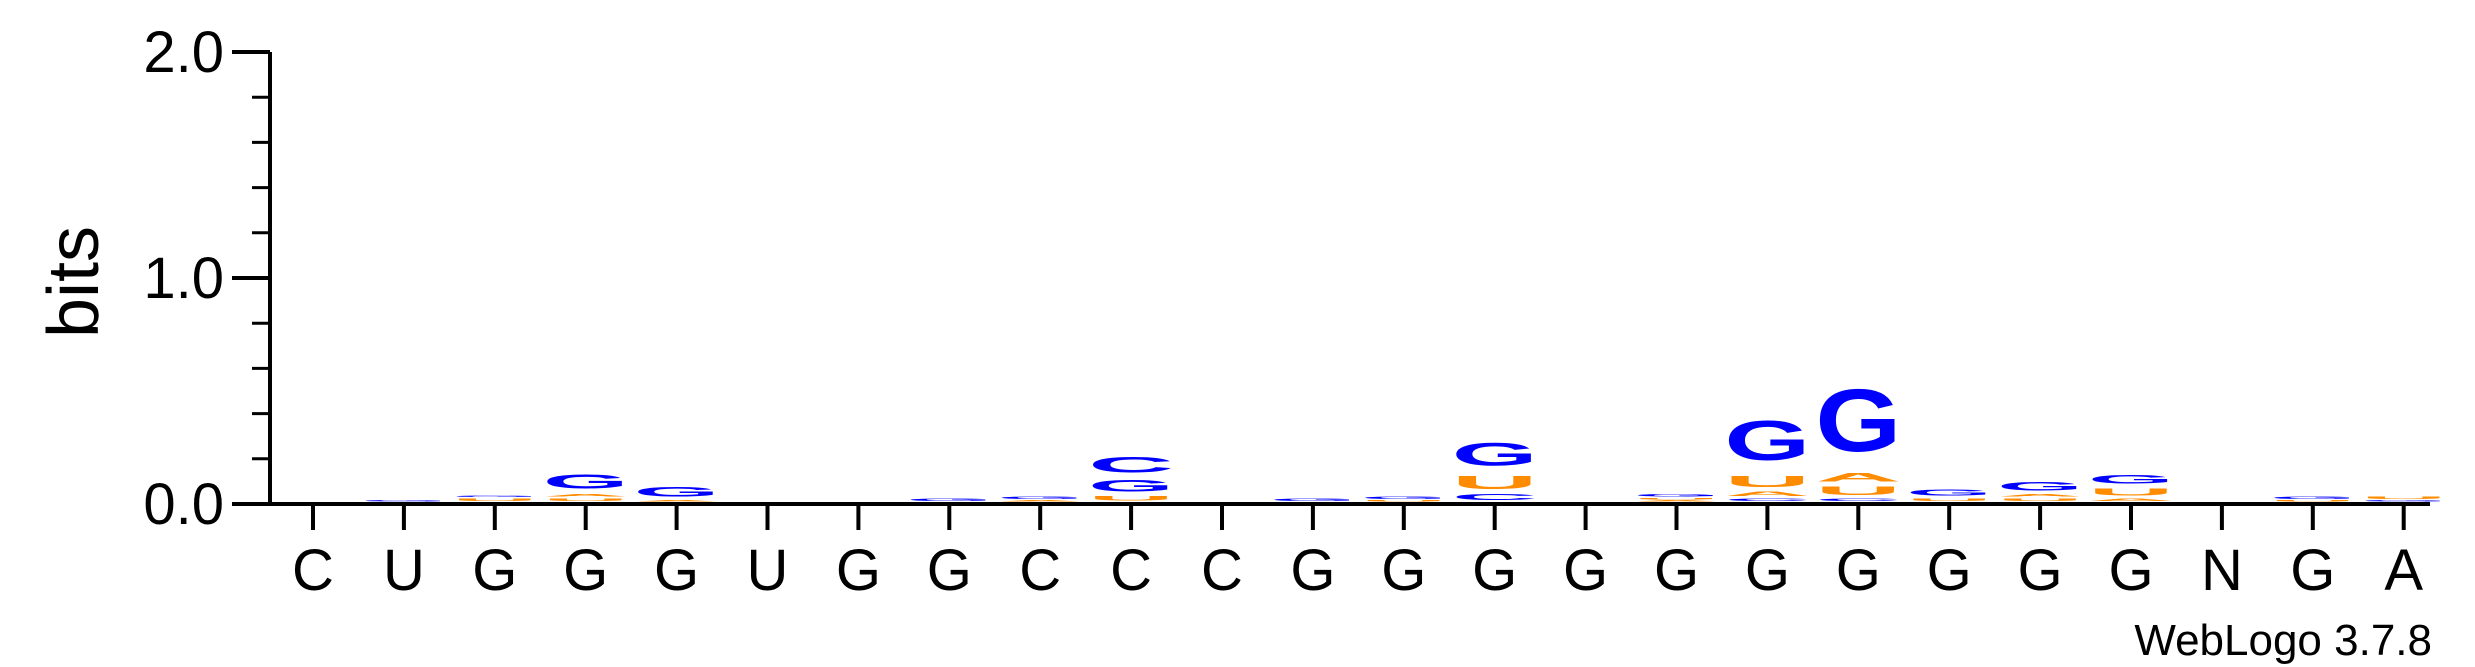 The image size is (2475, 667). What do you see at coordinates (2403, 570) in the screenshot?
I see `position-label: A` at bounding box center [2403, 570].